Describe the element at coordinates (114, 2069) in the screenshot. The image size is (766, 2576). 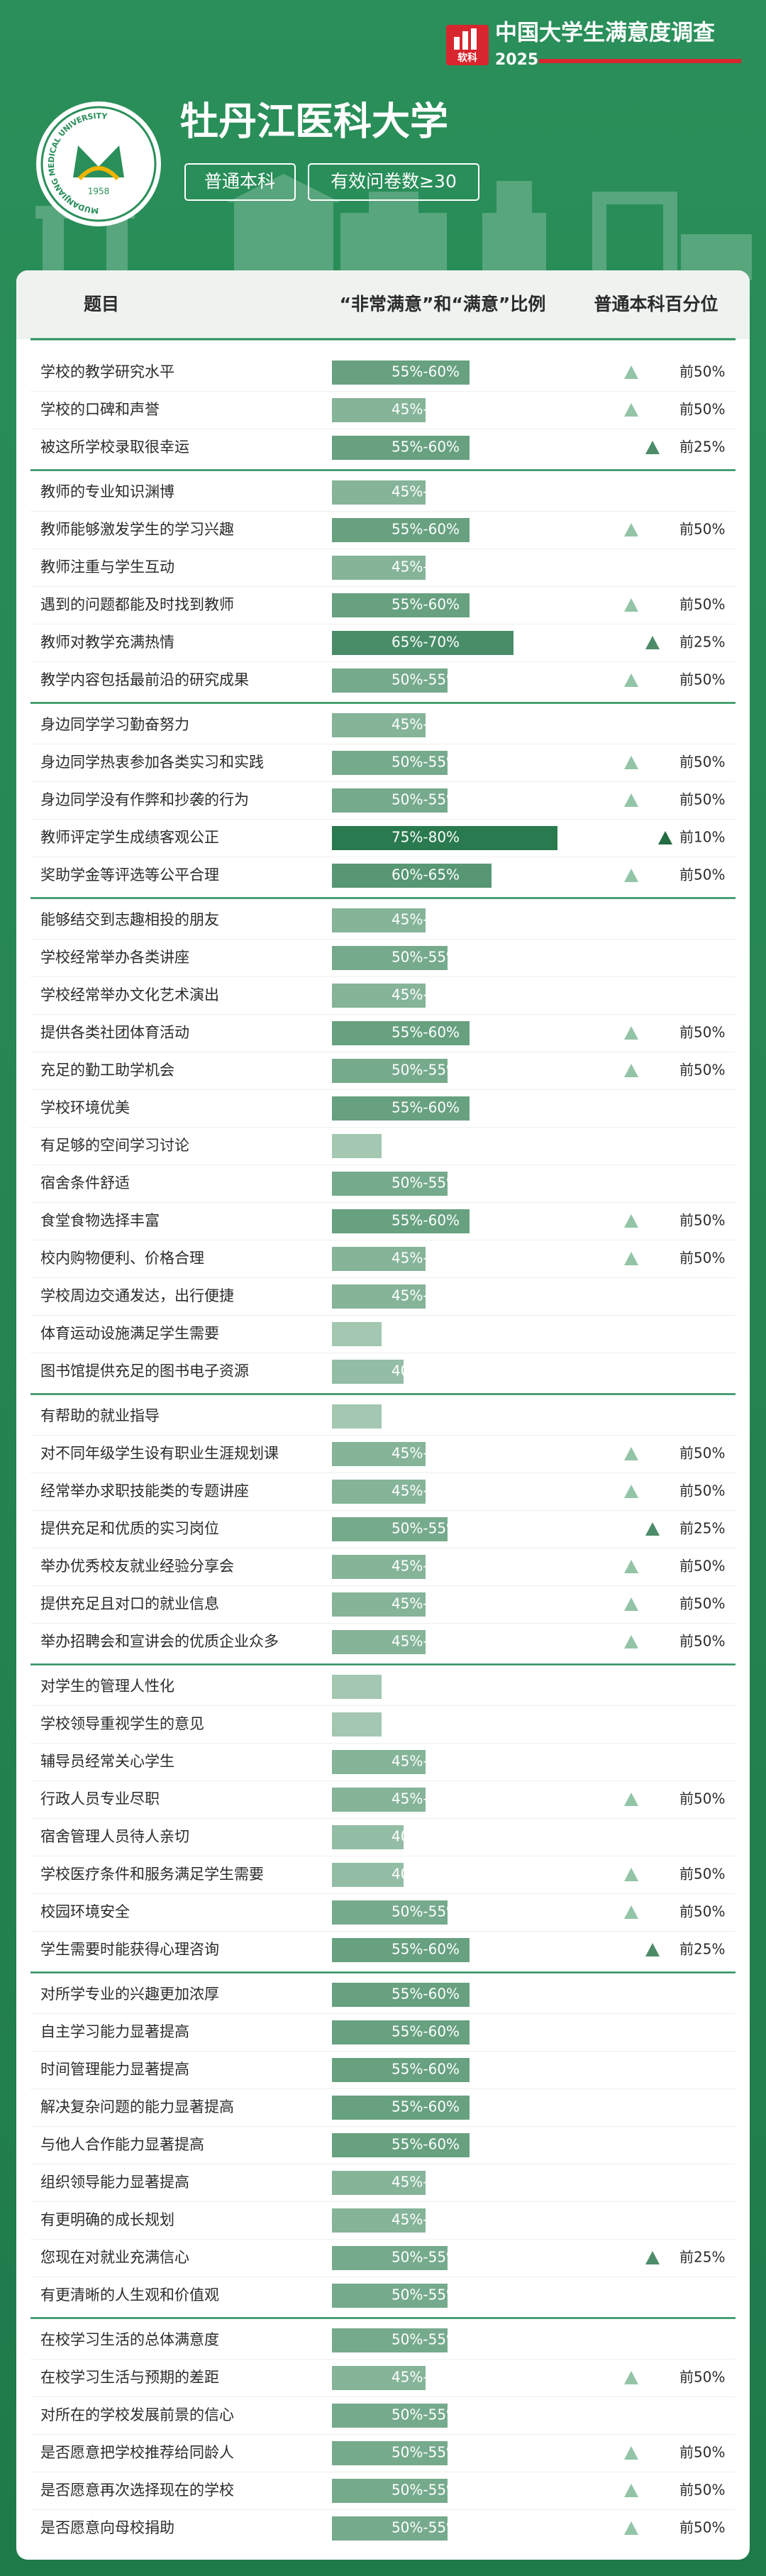
I see `item-label: 时间管理能力显著提高` at that location.